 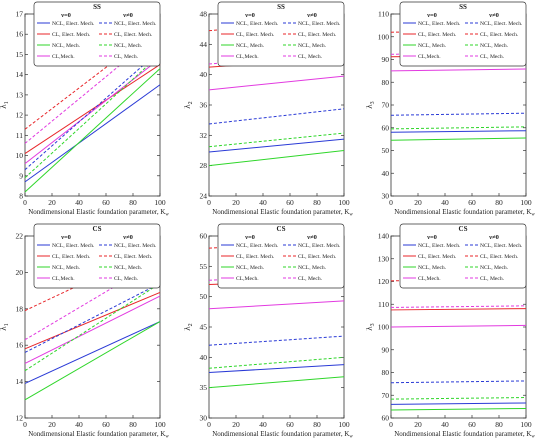 I want to click on y-tick-label: 60, so click(x=386, y=418).